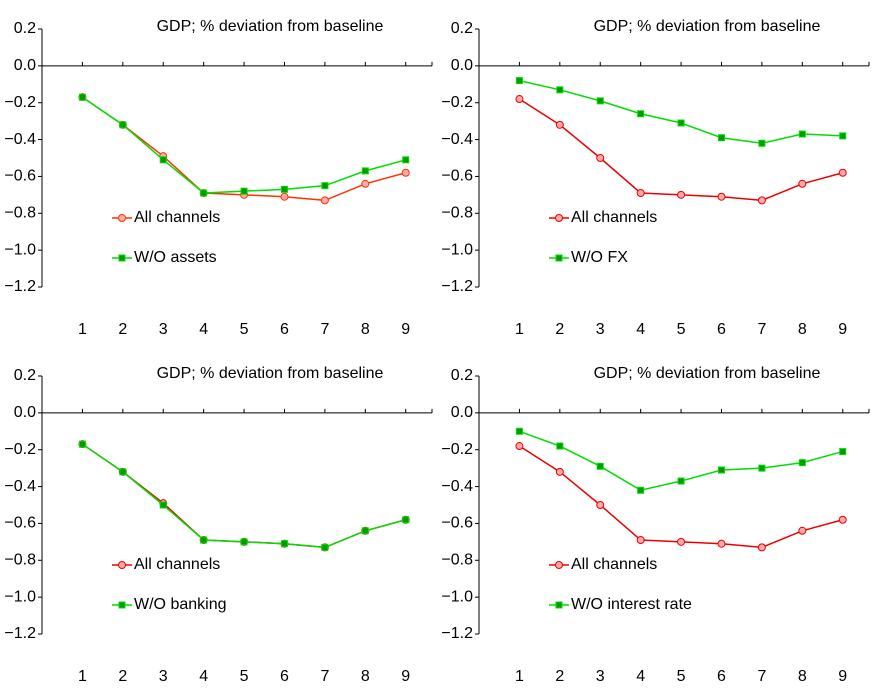  I want to click on legend-label: W/O FX, so click(599, 257).